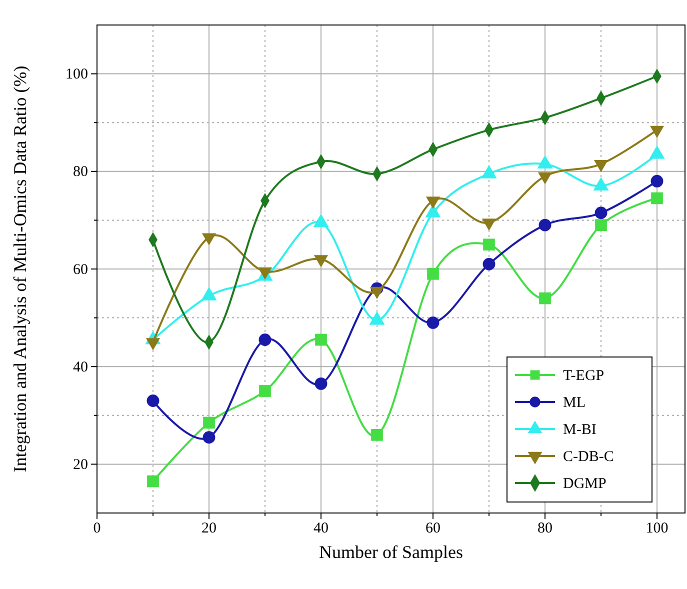 The height and width of the screenshot is (589, 687). What do you see at coordinates (80, 172) in the screenshot?
I see `y-tick-label: 80` at bounding box center [80, 172].